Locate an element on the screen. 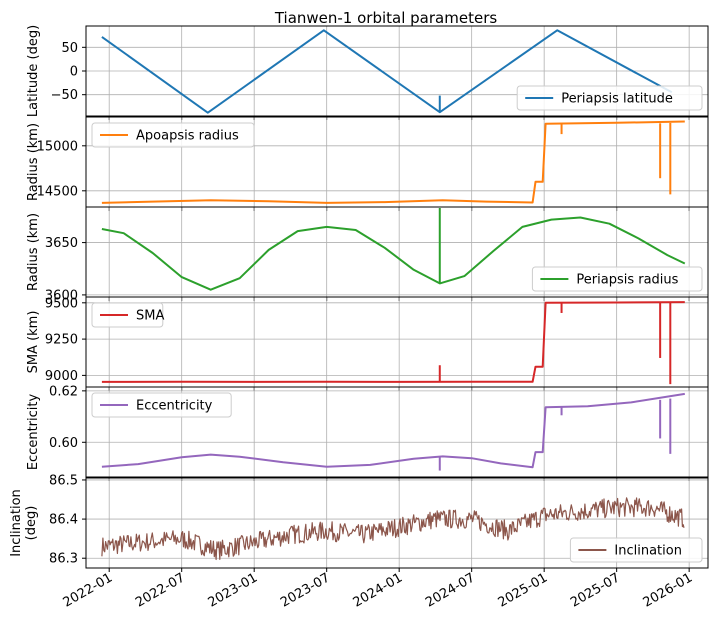 This screenshot has width=716, height=634. x-tick-label: 2023-01 is located at coordinates (233, 590).